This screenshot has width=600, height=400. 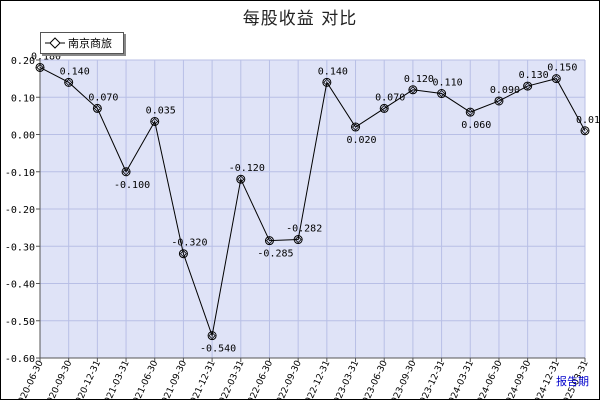 What do you see at coordinates (316, 379) in the screenshot?
I see `x-tick-label: 2022-12-31` at bounding box center [316, 379].